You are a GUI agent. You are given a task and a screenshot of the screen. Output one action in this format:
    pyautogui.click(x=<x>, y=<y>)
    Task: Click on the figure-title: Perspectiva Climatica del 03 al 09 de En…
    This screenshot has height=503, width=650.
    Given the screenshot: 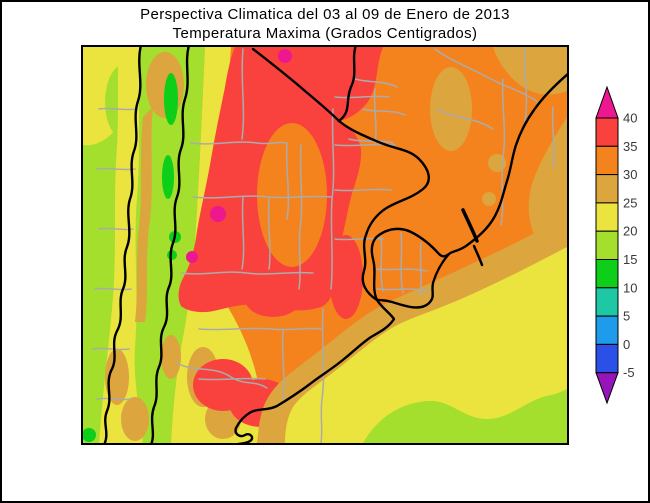 What is the action you would take?
    pyautogui.click(x=325, y=24)
    